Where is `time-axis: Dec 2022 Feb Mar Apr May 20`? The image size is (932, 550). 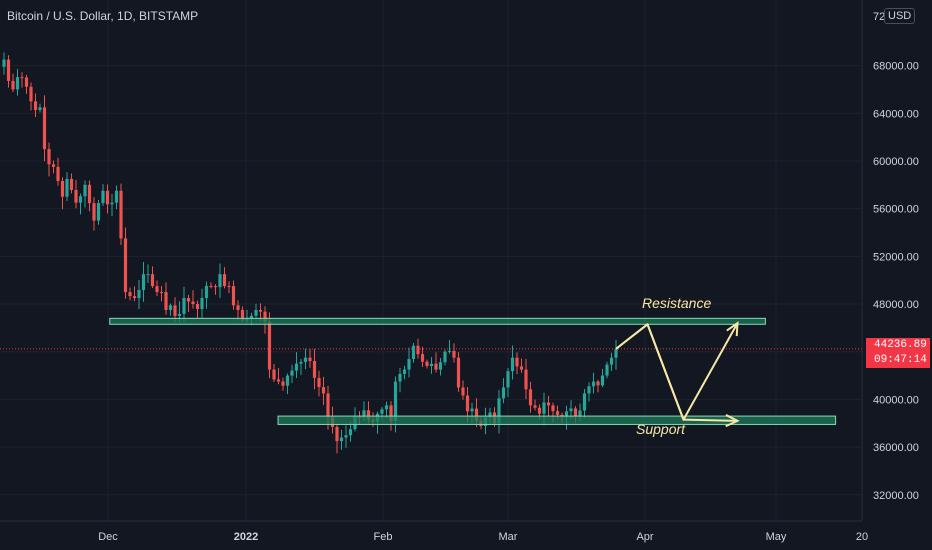 time-axis: Dec 2022 Feb Mar Apr May 20 is located at coordinates (483, 537).